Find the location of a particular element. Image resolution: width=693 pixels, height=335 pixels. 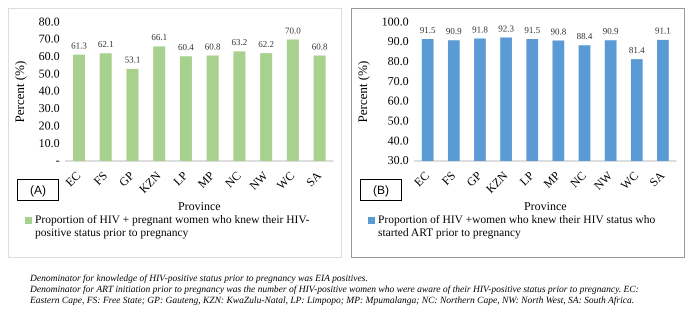

data-label: 88.4 is located at coordinates (584, 36).